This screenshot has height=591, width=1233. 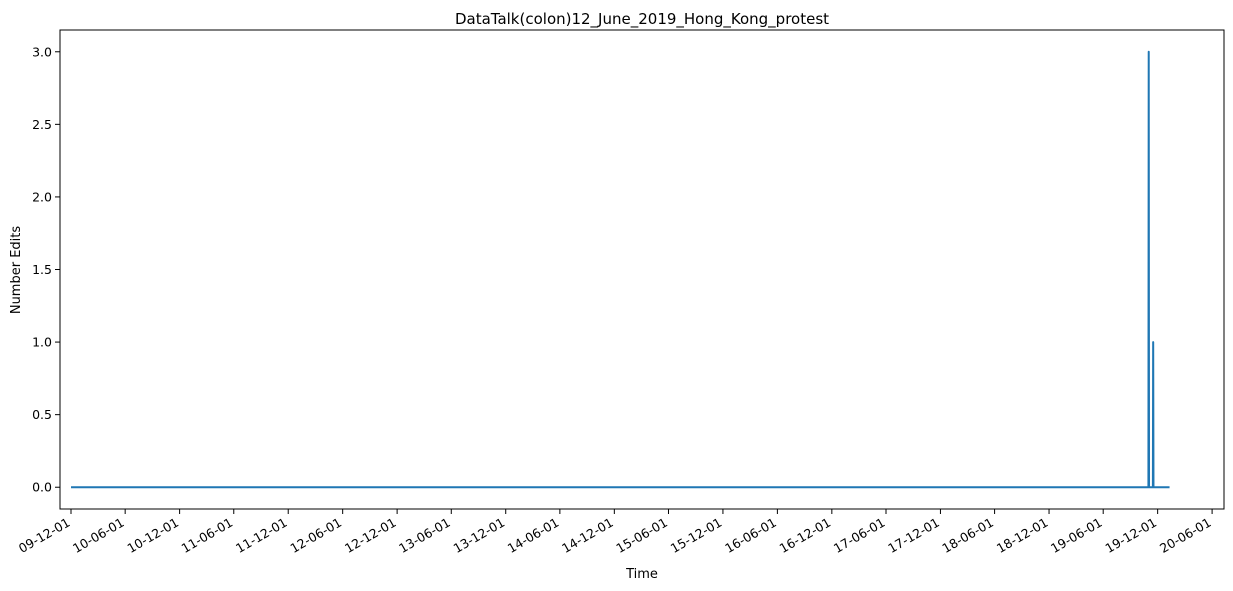 I want to click on y-tick-label-5: 2.5, so click(x=42, y=124).